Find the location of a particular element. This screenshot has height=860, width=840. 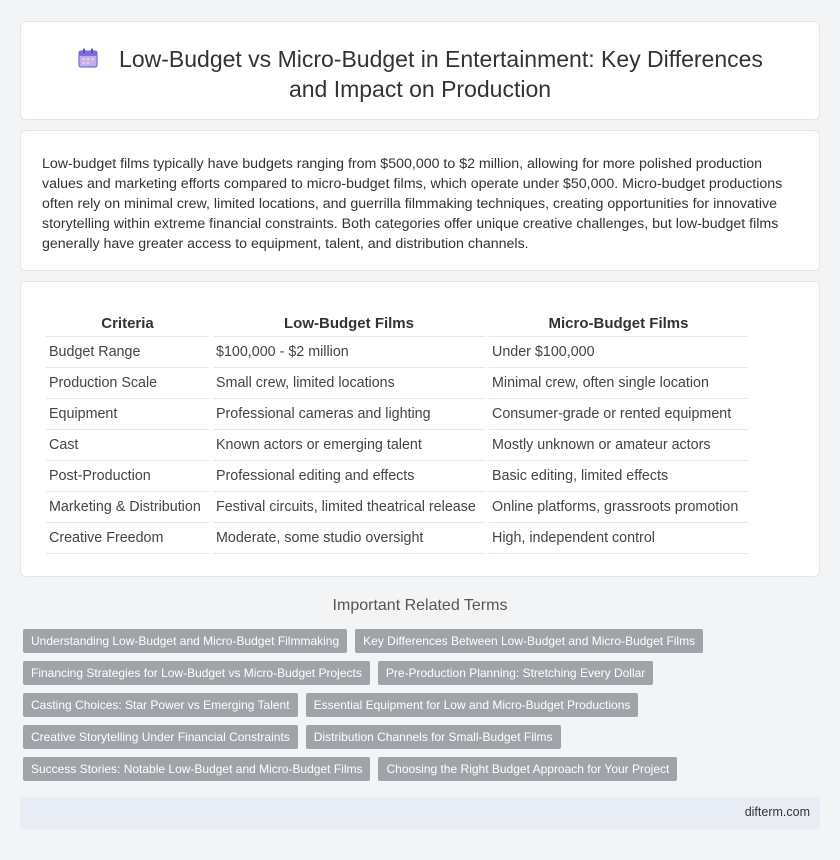

table-cell: Professional editing and effects is located at coordinates (349, 476).